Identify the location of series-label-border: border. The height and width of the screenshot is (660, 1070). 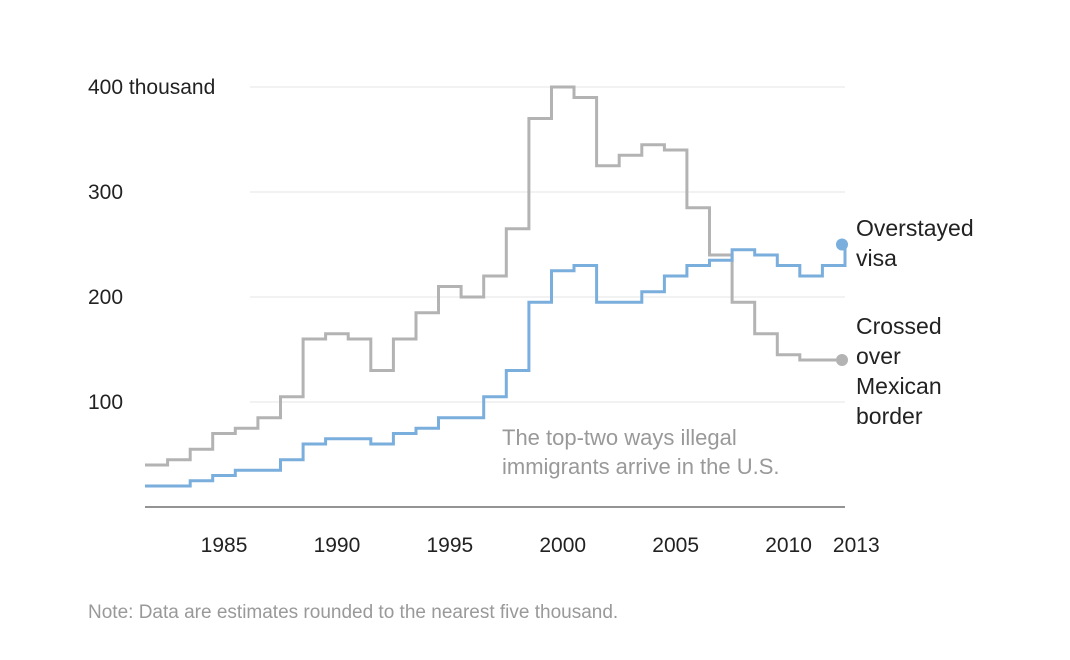
(889, 416).